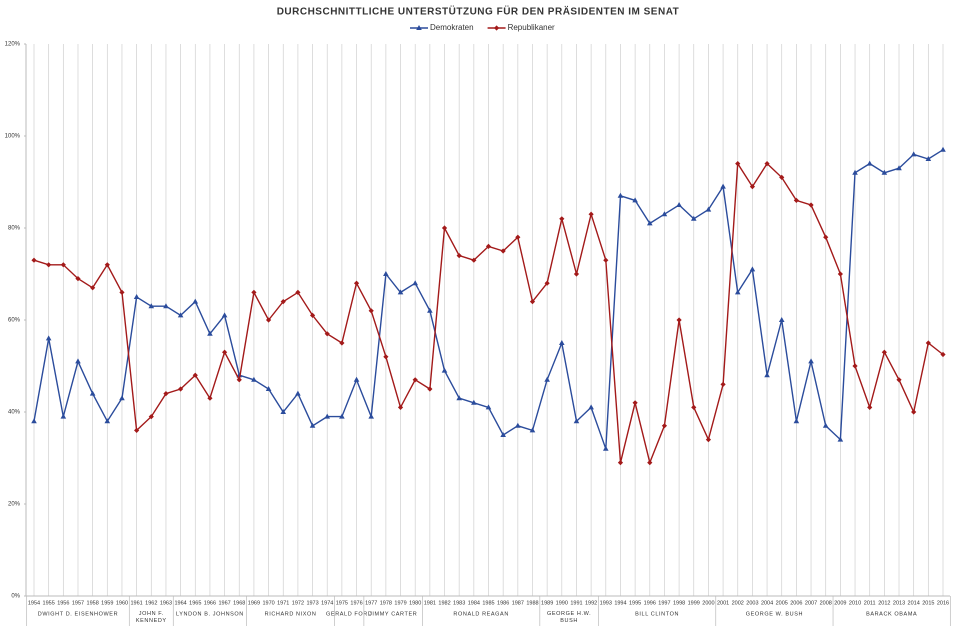 This screenshot has width=956, height=629. I want to click on x-tick-label: 1987, so click(518, 603).